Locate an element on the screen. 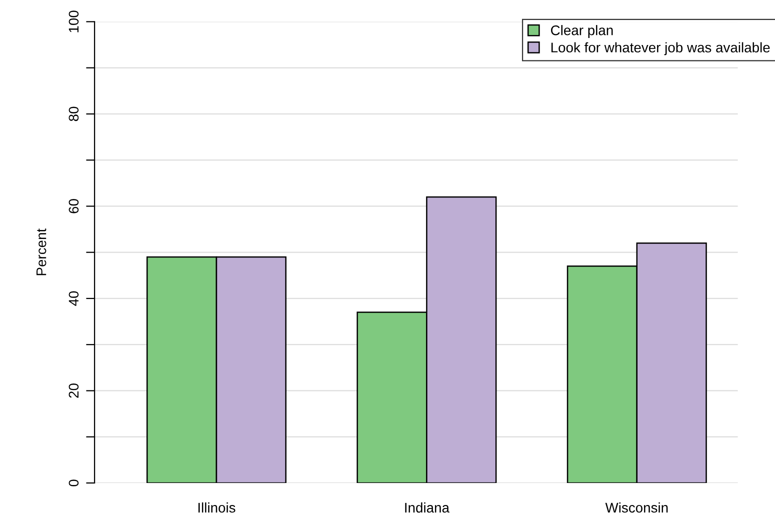 The image size is (775, 529). y-tick-label: 100 is located at coordinates (73, 21).